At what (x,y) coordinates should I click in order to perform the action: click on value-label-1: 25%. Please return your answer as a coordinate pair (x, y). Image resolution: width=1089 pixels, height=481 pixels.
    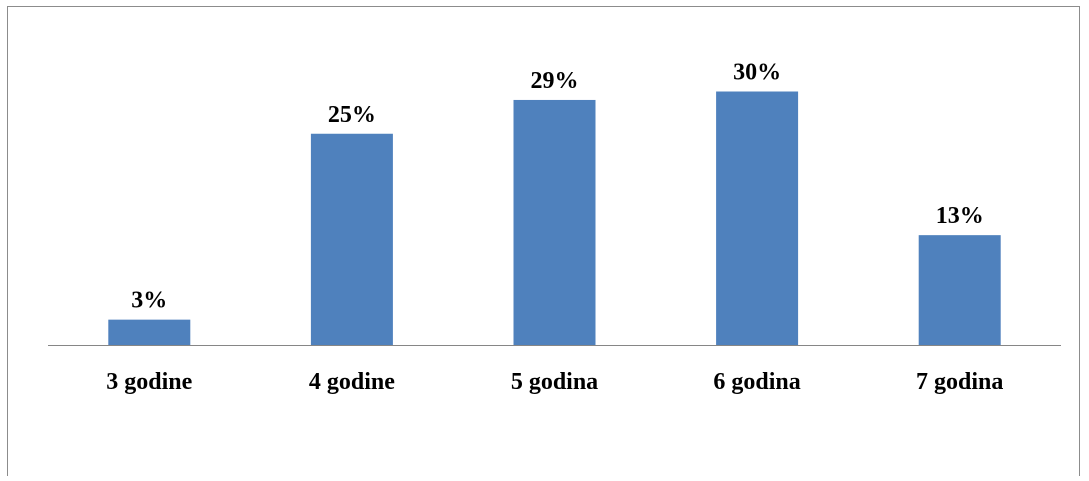
    Looking at the image, I should click on (352, 115).